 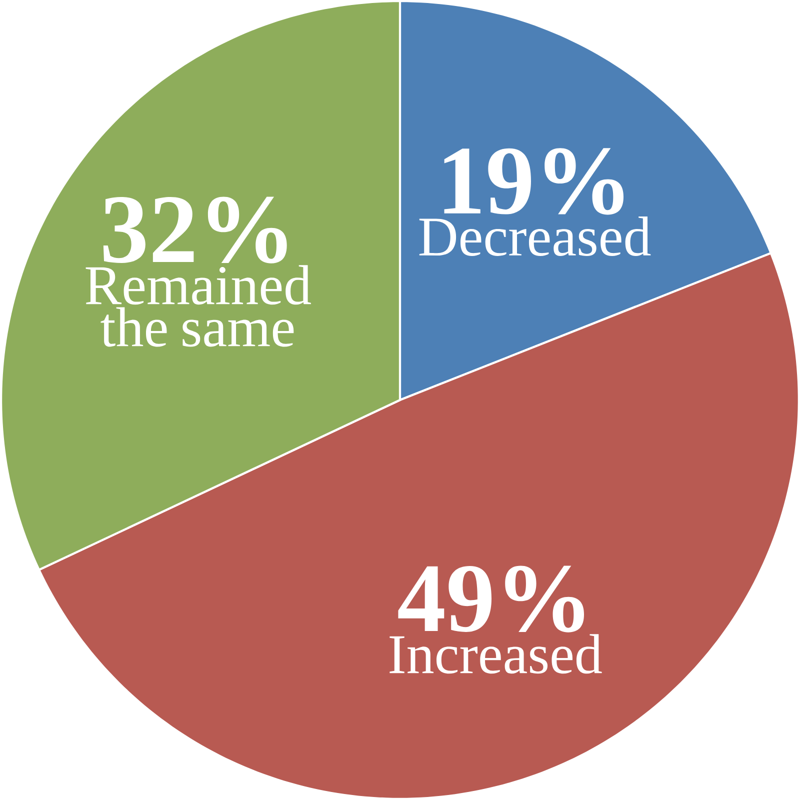 What do you see at coordinates (198, 306) in the screenshot?
I see `slice-label: Remained the same` at bounding box center [198, 306].